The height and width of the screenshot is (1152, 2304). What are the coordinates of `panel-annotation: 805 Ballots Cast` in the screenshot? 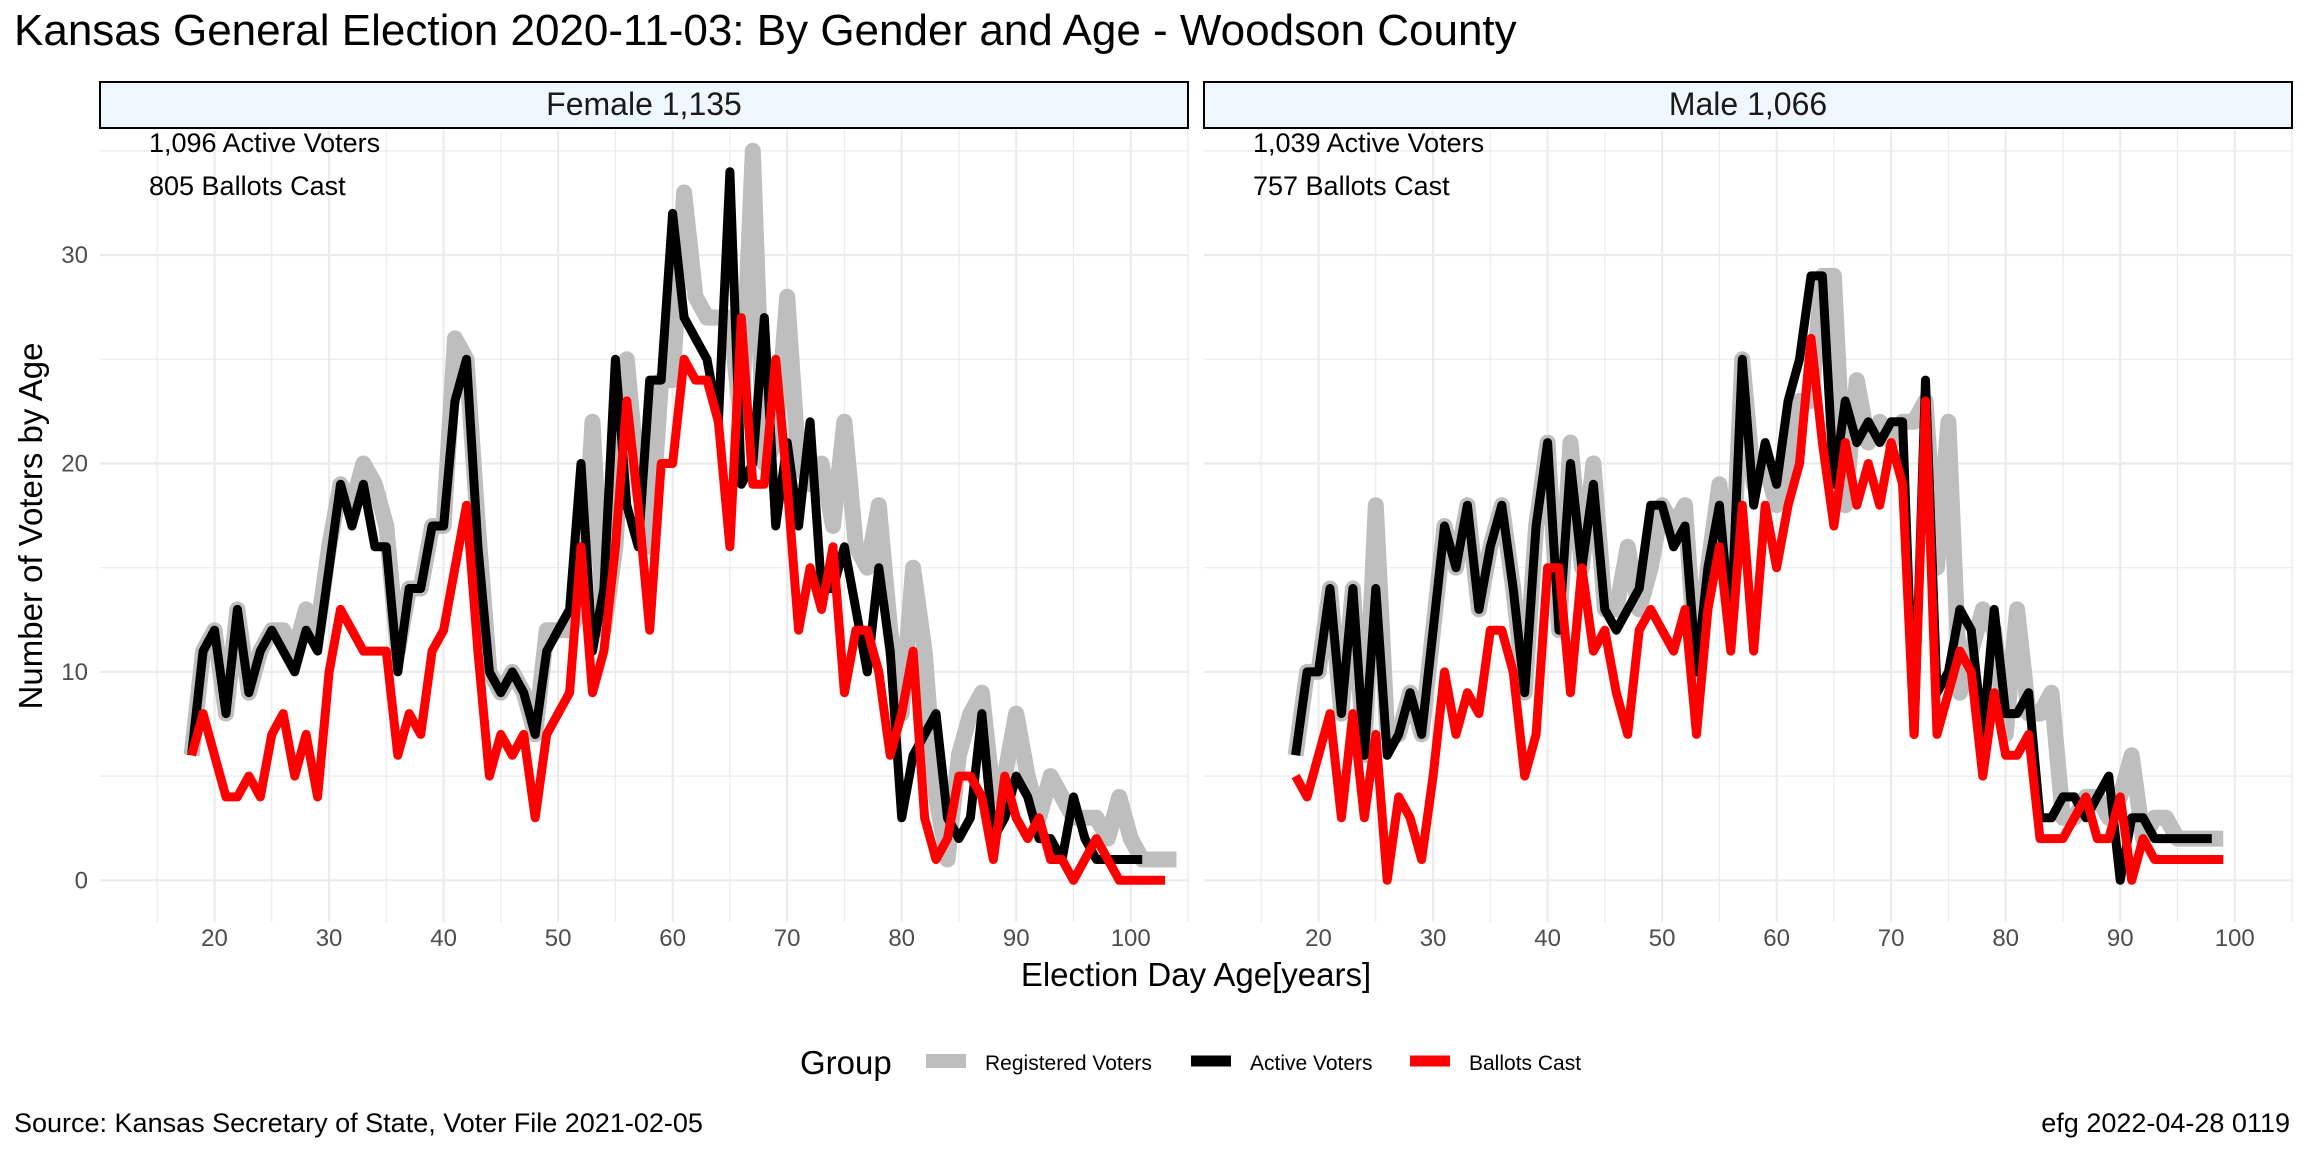 It's located at (247, 186).